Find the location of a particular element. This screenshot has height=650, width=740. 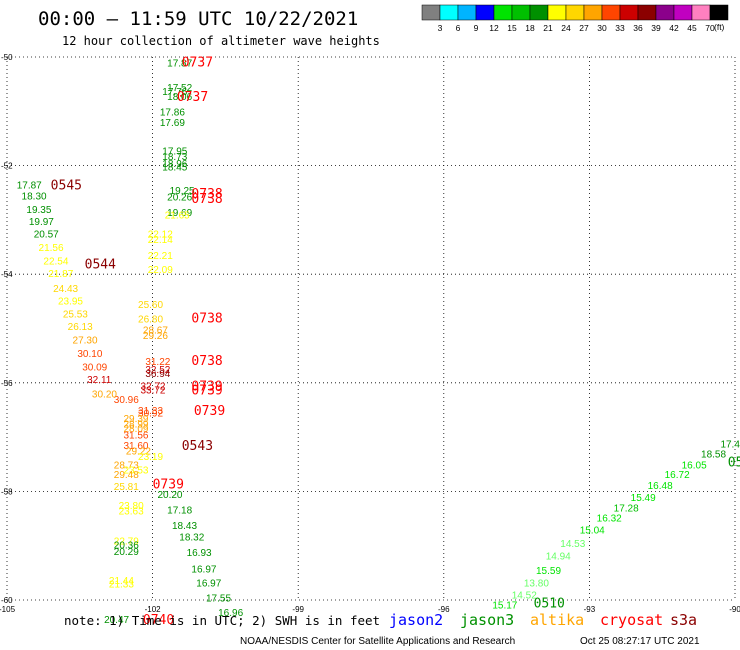

legend-label: 21 is located at coordinates (548, 28).